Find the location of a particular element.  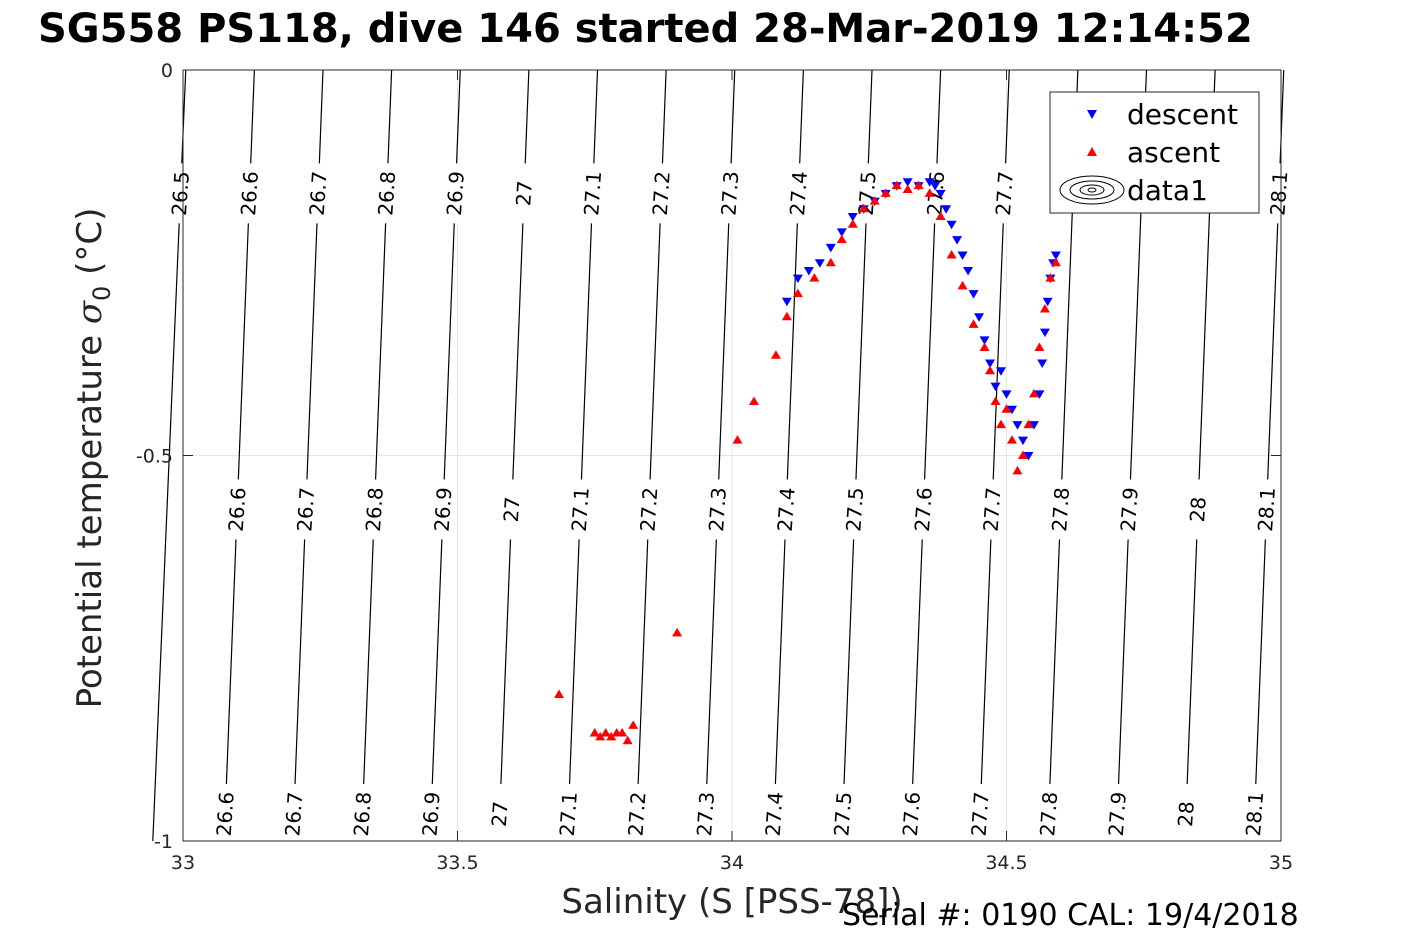

contour-label: 27.9 is located at coordinates (1117, 814).